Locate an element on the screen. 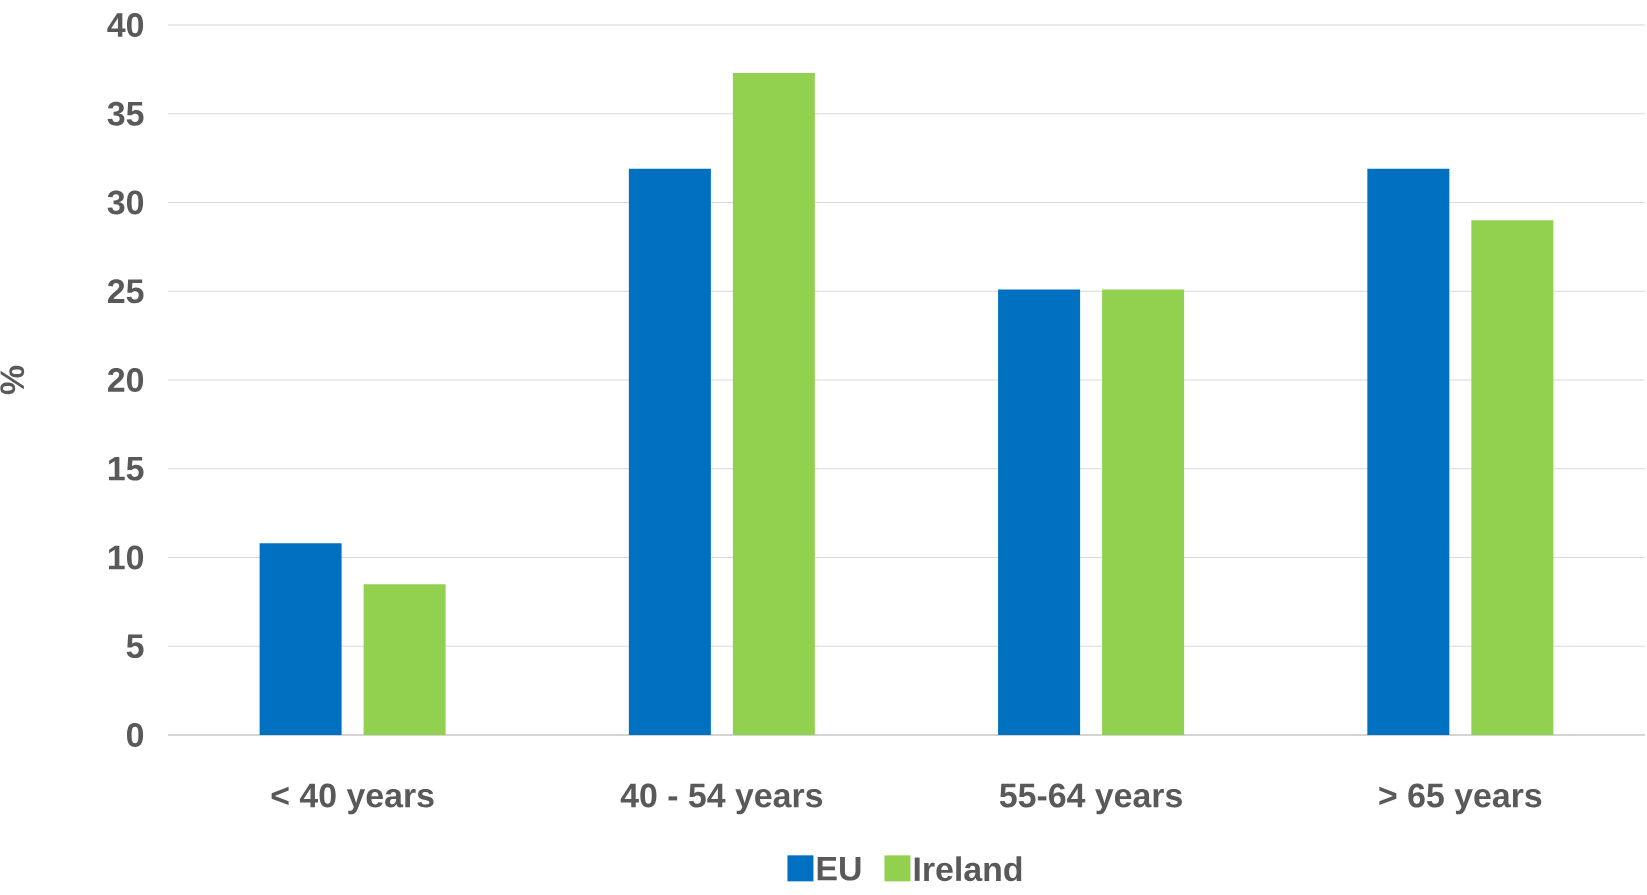 The image size is (1647, 895). y-tick-label: 40 is located at coordinates (125, 25).